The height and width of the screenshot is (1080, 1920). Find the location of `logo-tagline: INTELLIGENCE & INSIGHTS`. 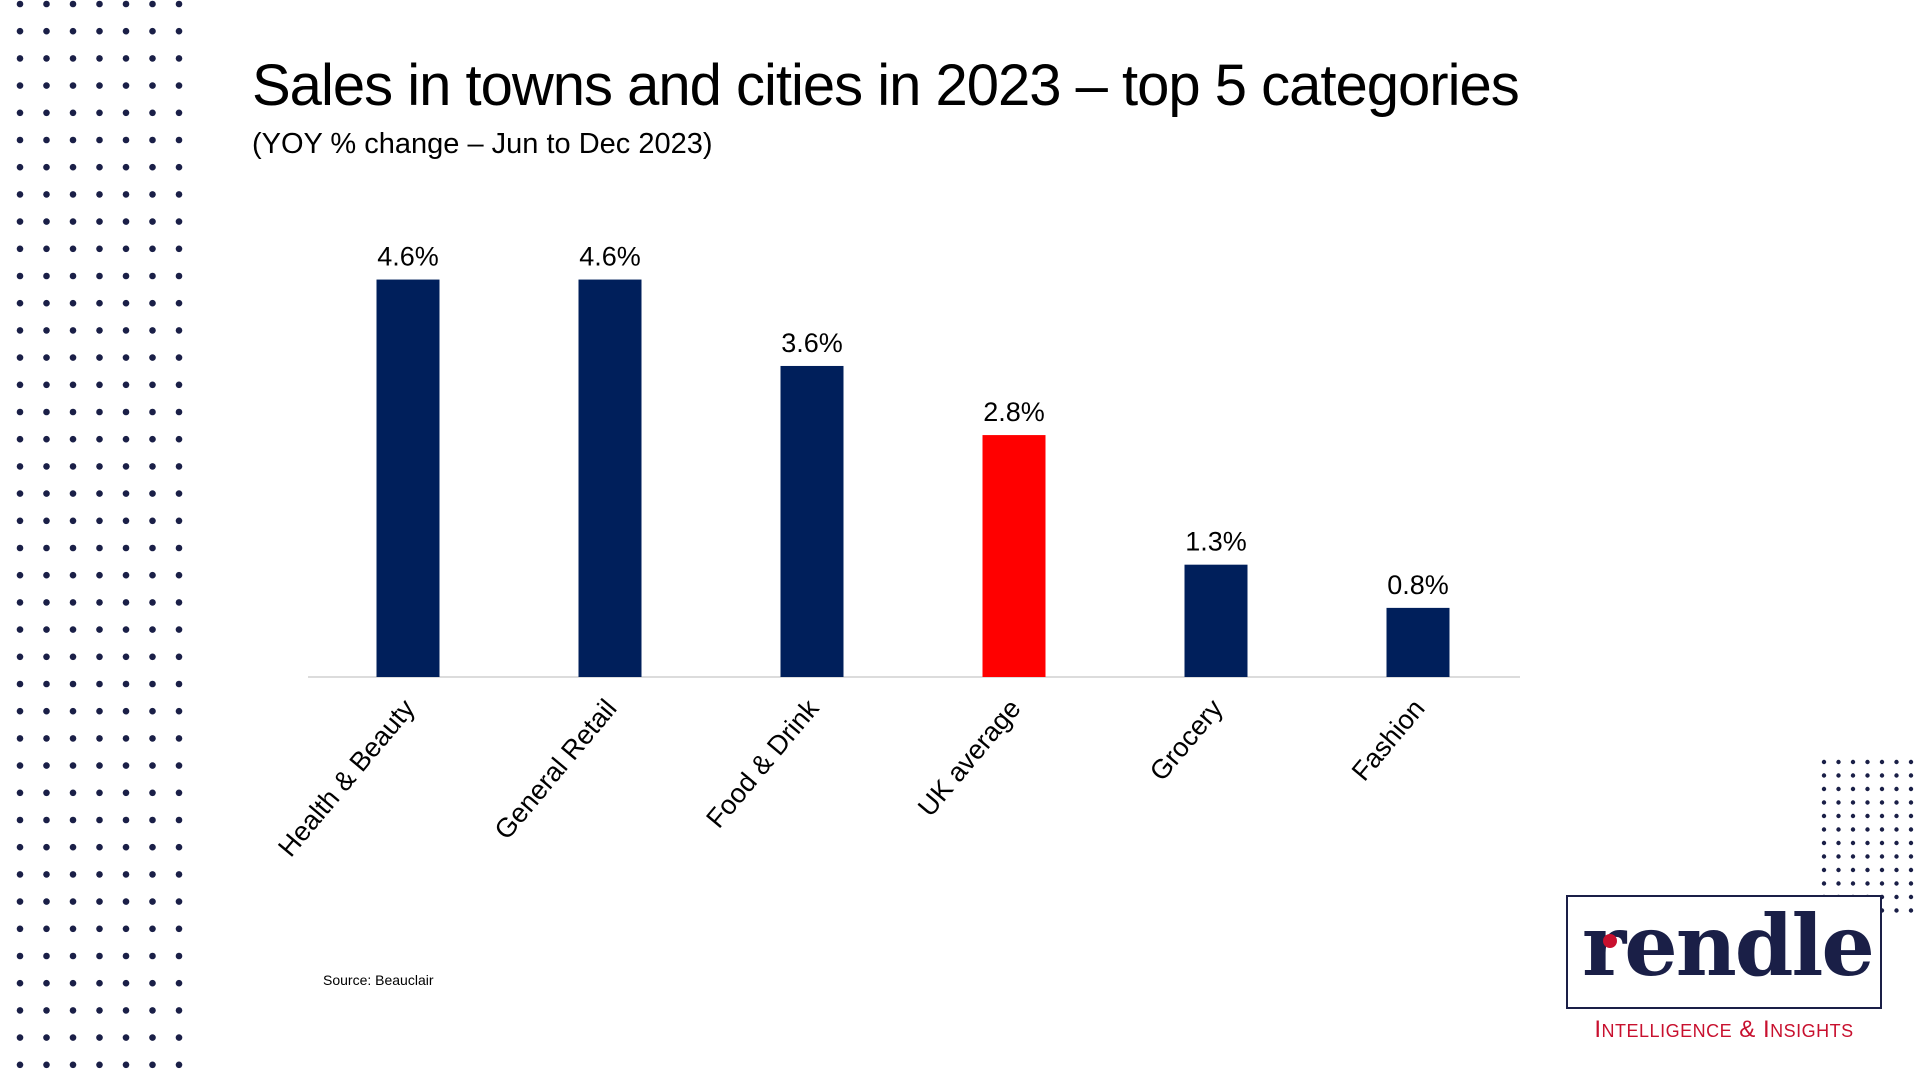

logo-tagline: INTELLIGENCE & INSIGHTS is located at coordinates (1724, 1029).